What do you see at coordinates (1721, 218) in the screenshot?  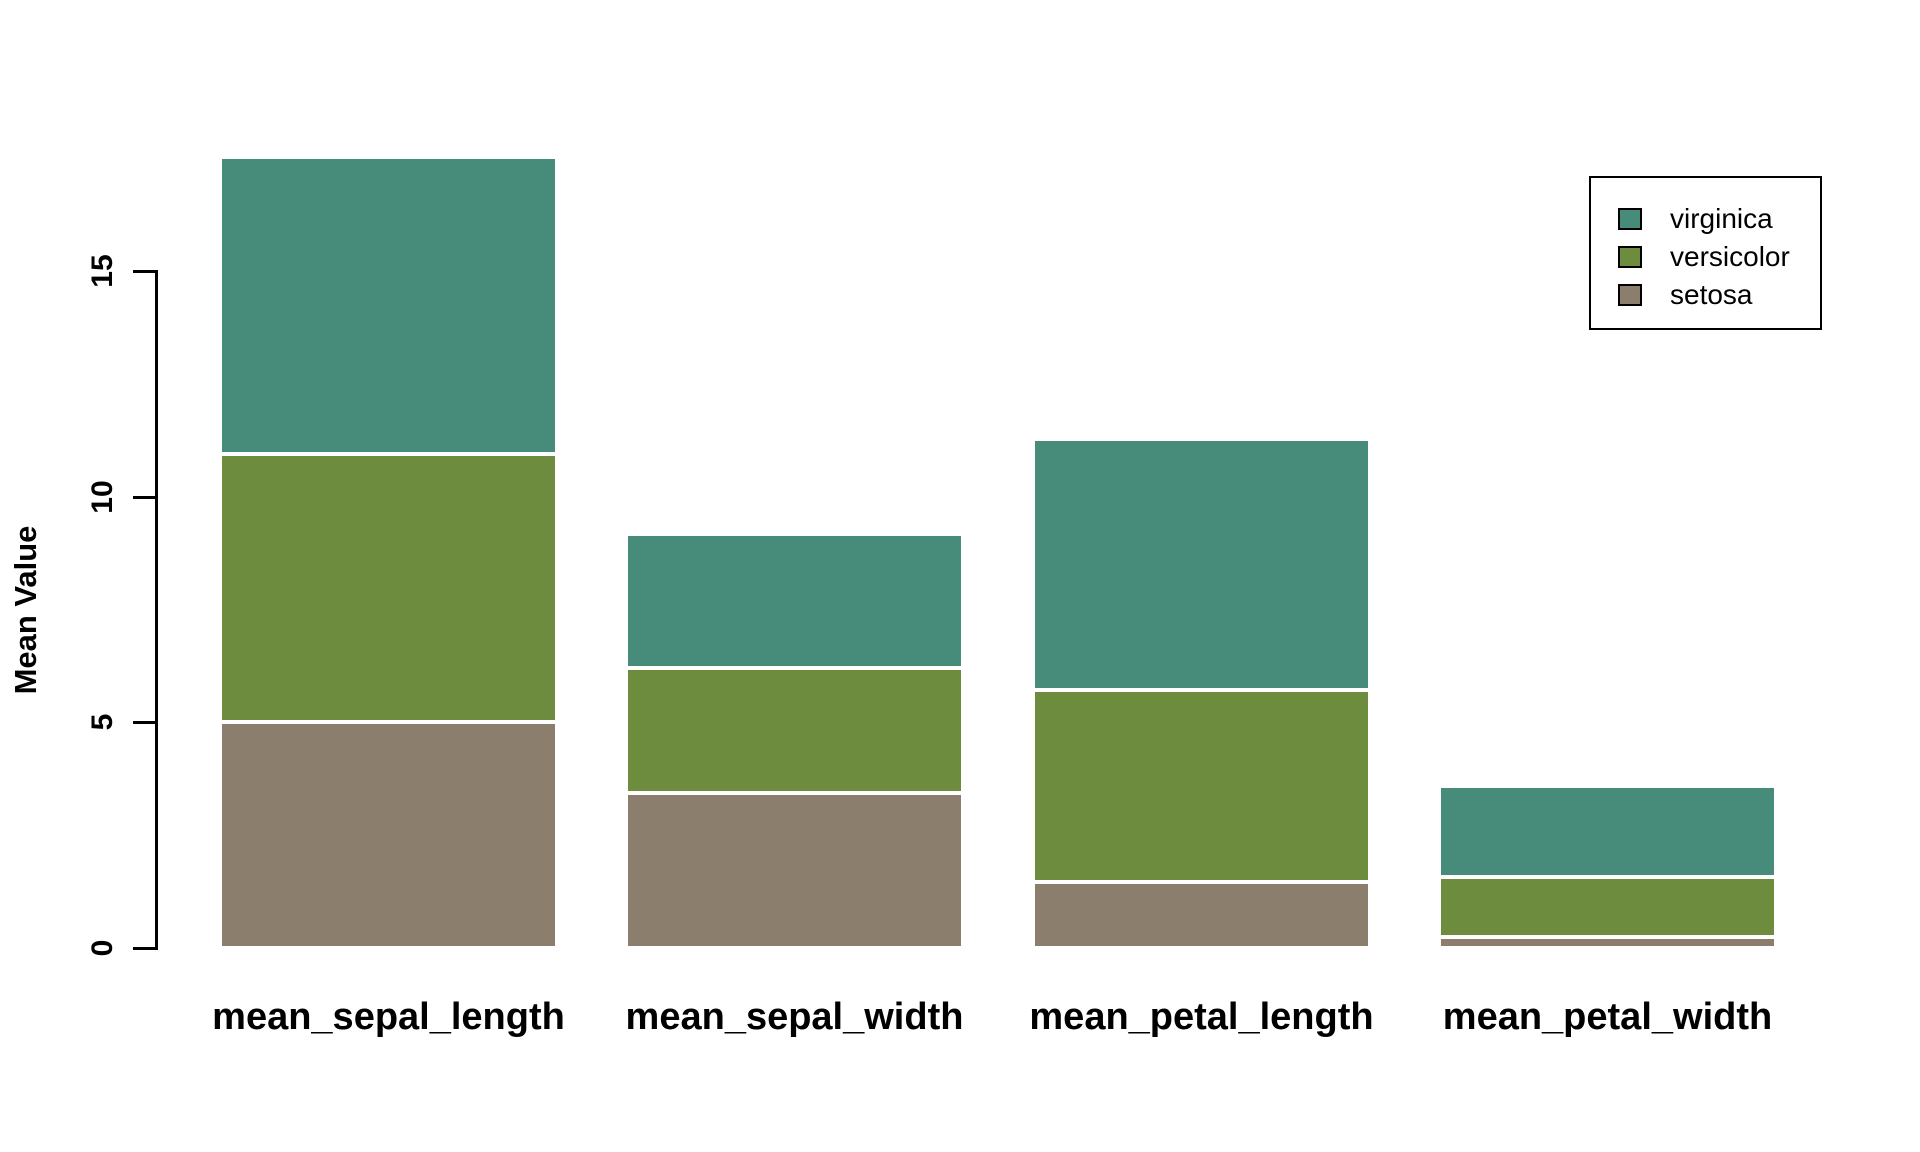 I see `legend-label-virginica: virginica` at bounding box center [1721, 218].